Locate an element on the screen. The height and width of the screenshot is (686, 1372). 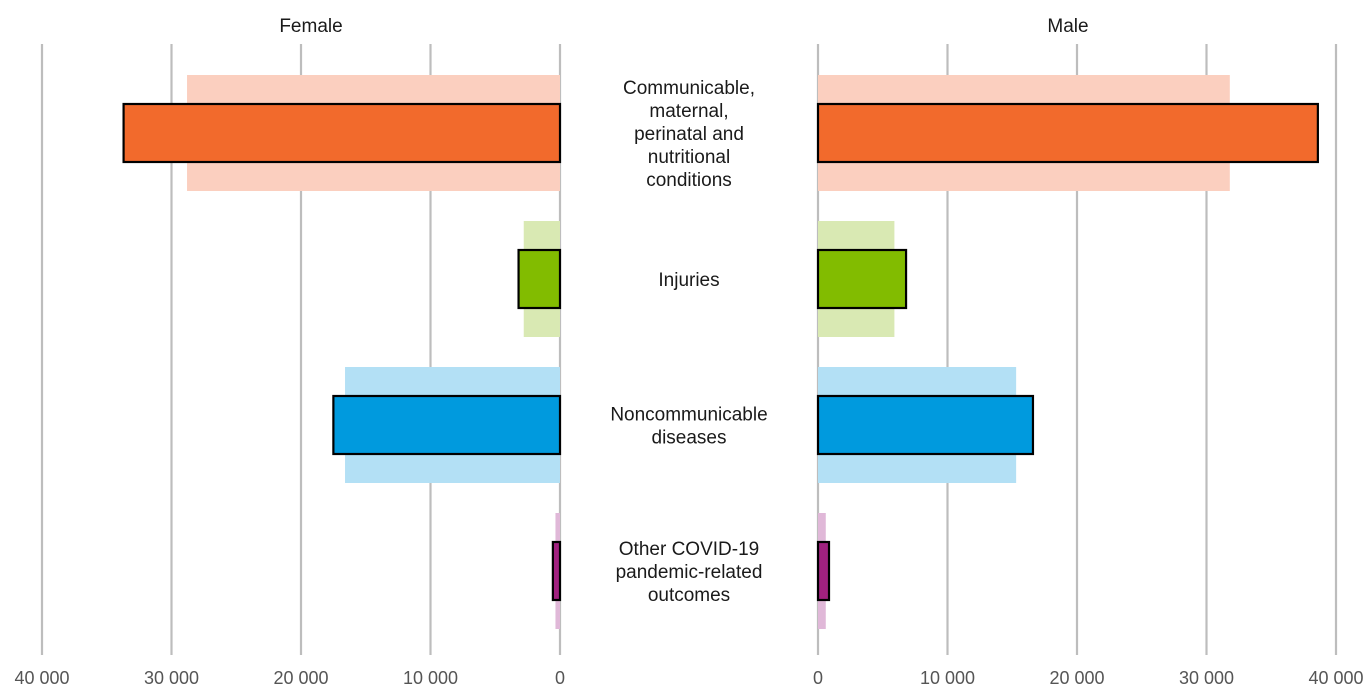
male-panel-title: Male is located at coordinates (1067, 26).